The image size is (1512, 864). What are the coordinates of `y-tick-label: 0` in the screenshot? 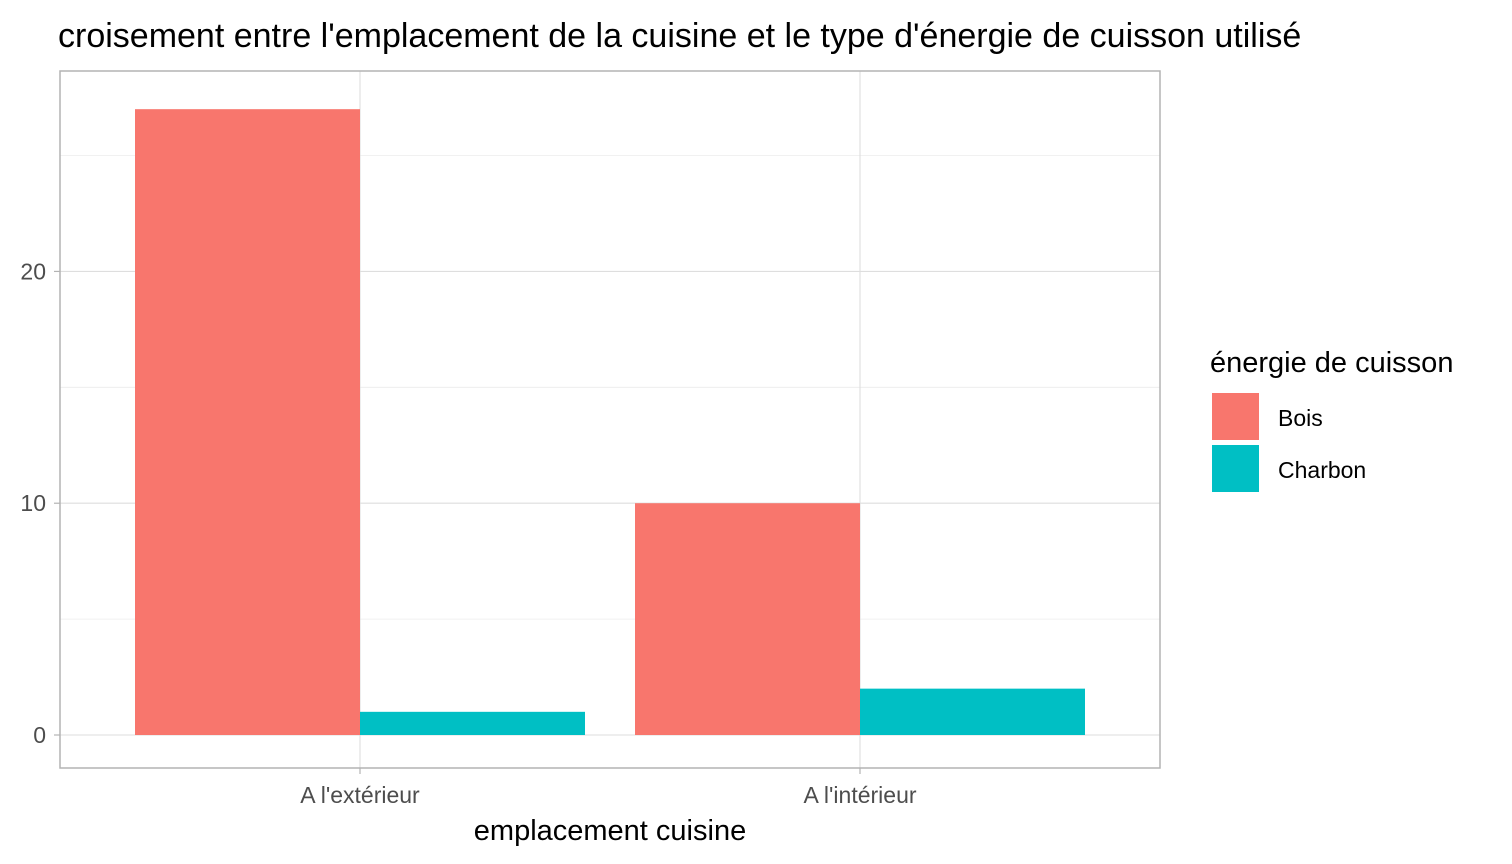 It's located at (39, 735).